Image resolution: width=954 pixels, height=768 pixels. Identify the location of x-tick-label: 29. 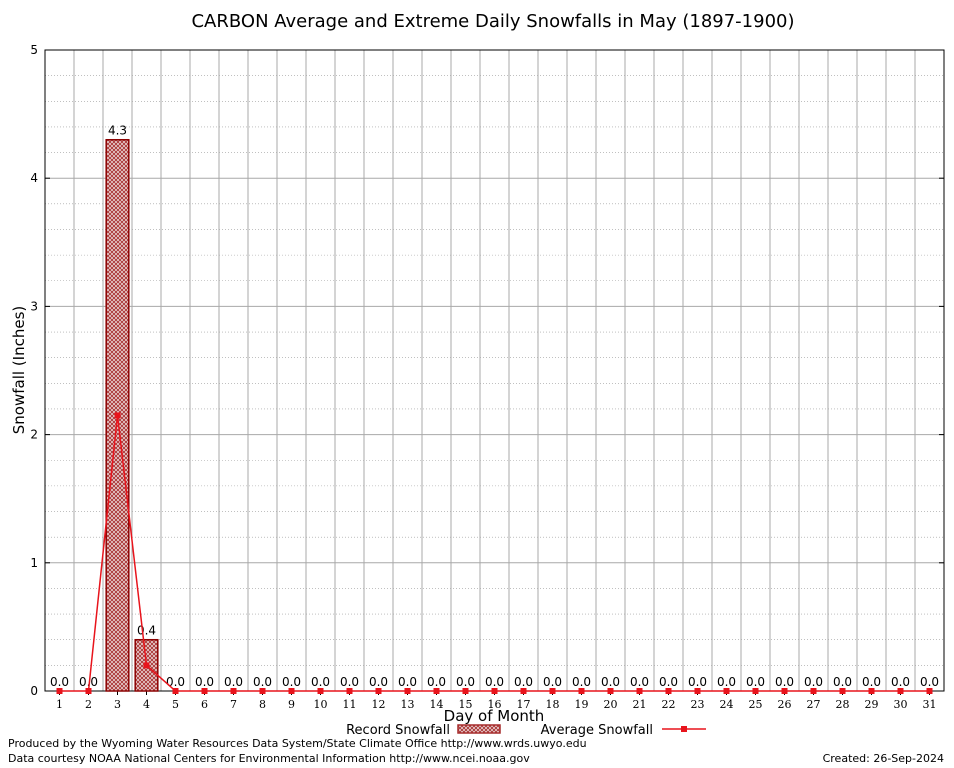
(872, 704).